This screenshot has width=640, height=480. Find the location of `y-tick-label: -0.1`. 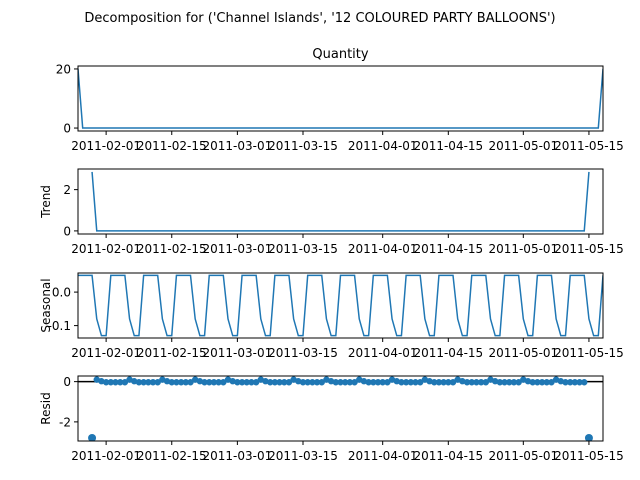

y-tick-label: -0.1 is located at coordinates (59, 326).